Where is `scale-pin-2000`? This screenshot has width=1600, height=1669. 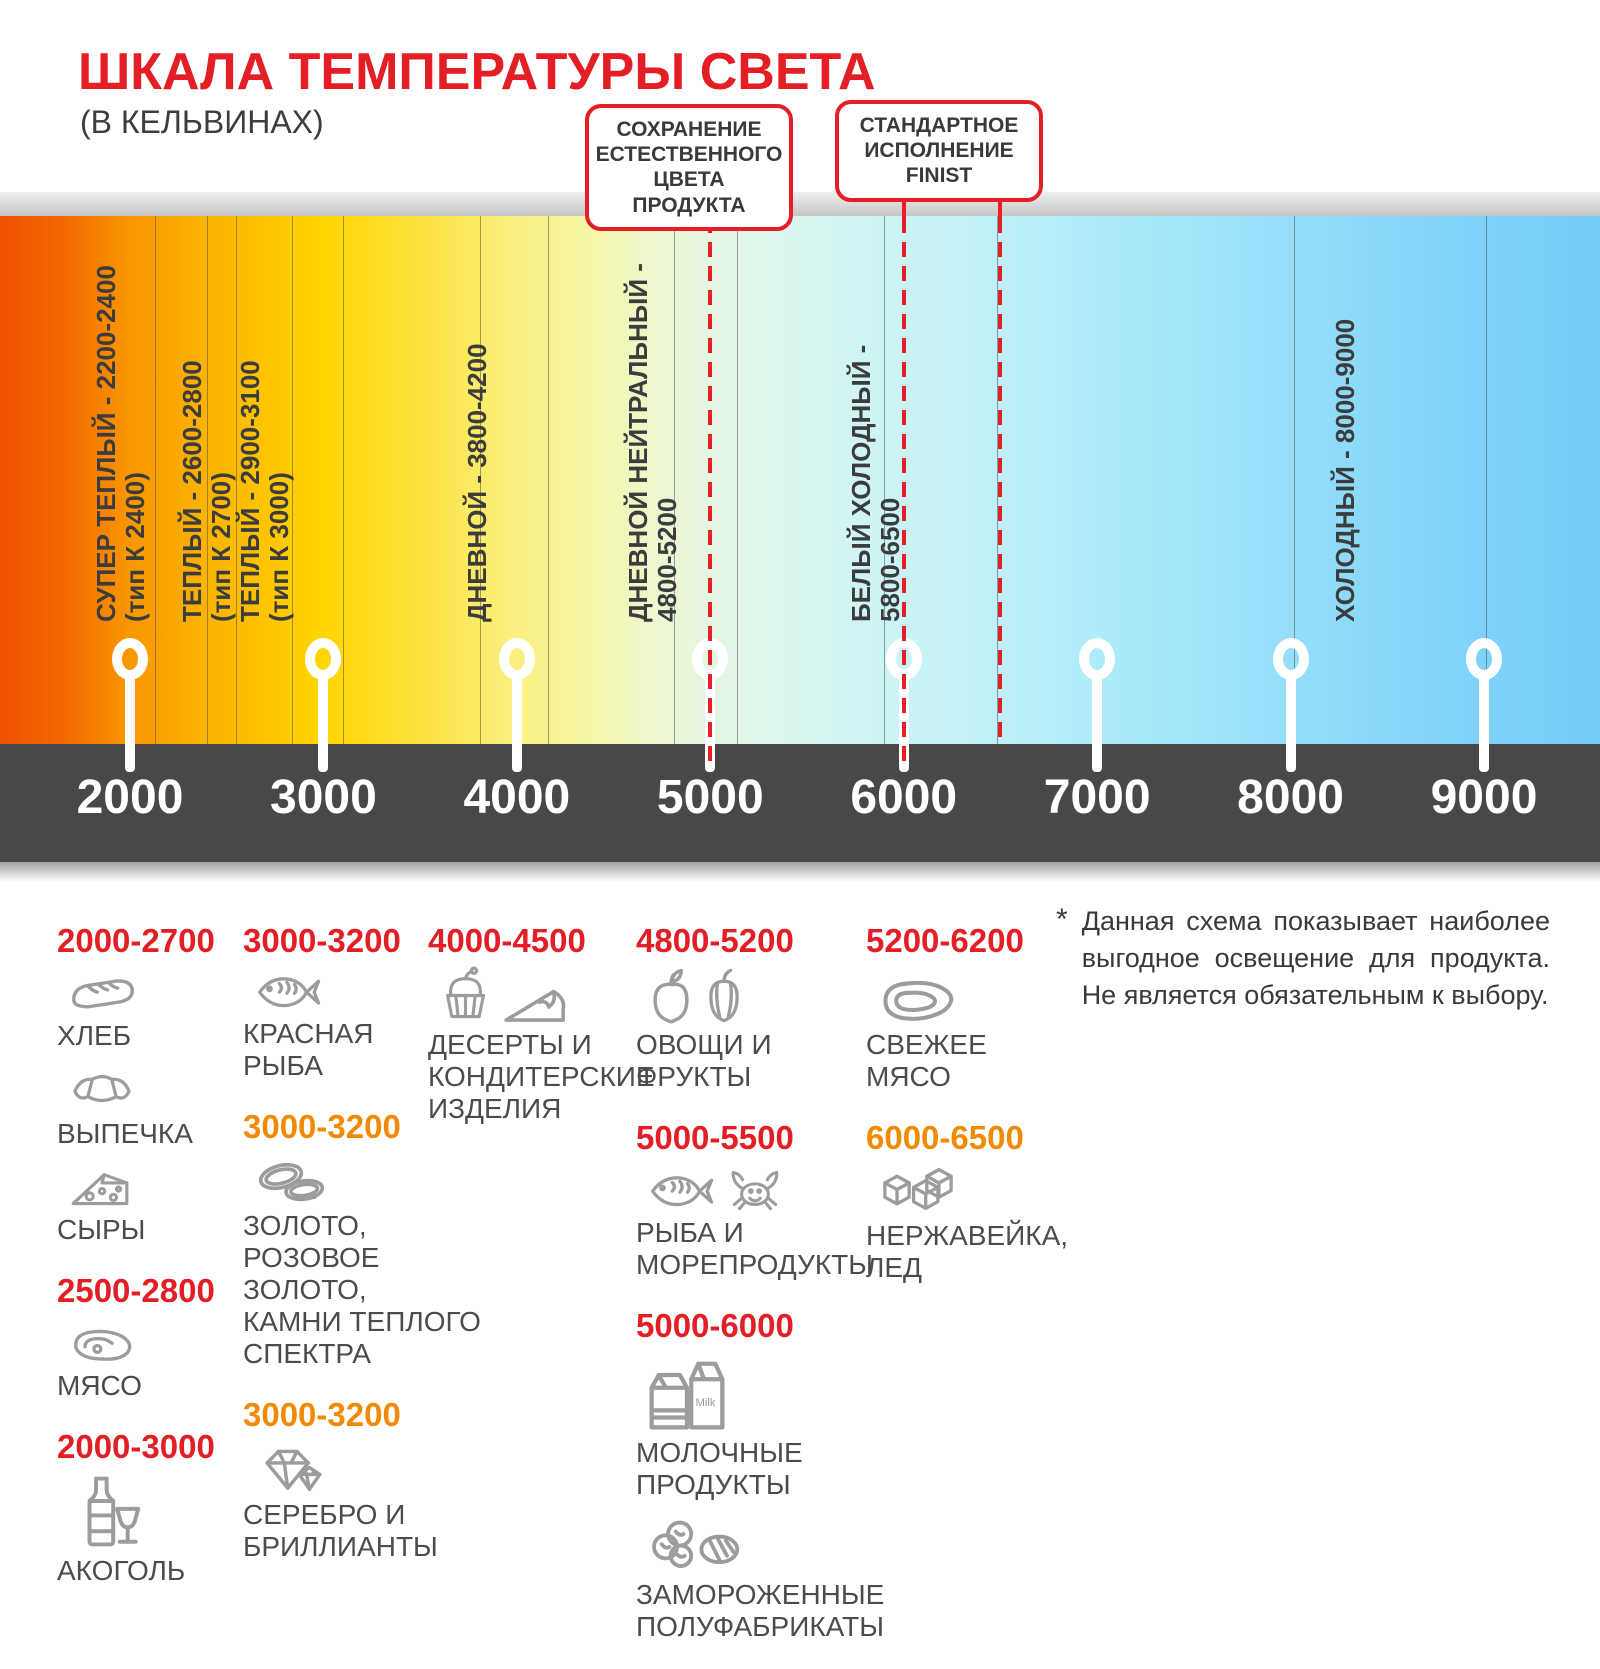
scale-pin-2000 is located at coordinates (130, 659).